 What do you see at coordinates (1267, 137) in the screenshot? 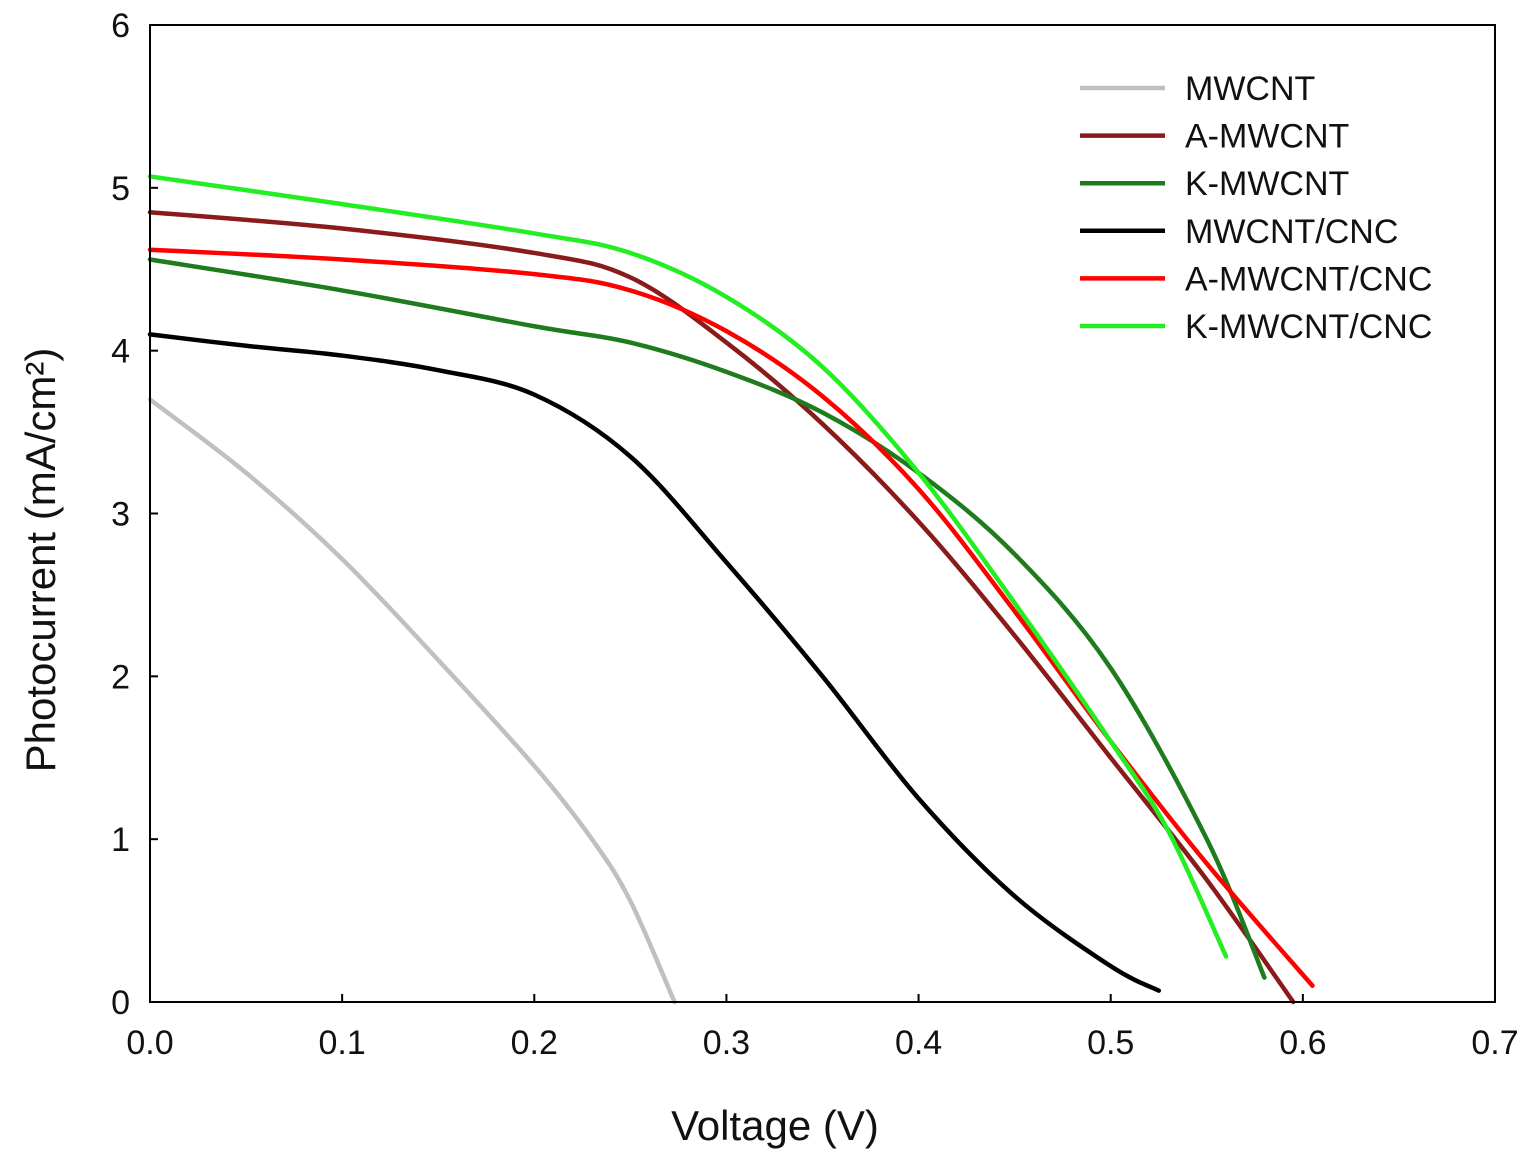
I see `legend-label: A-MWCNT` at bounding box center [1267, 137].